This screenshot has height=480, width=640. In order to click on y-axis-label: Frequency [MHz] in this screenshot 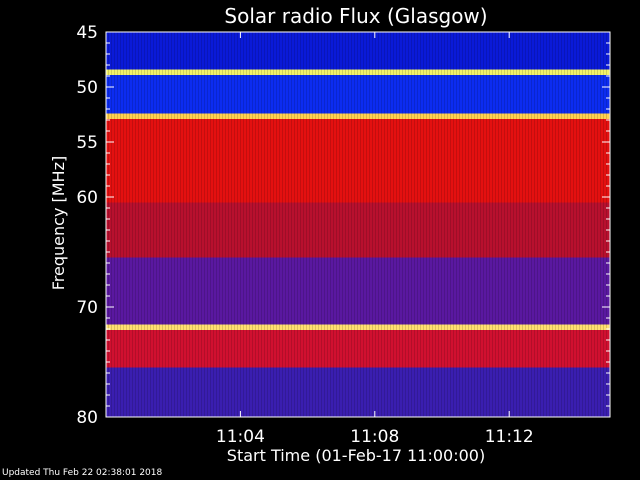, I will do `click(58, 223)`.